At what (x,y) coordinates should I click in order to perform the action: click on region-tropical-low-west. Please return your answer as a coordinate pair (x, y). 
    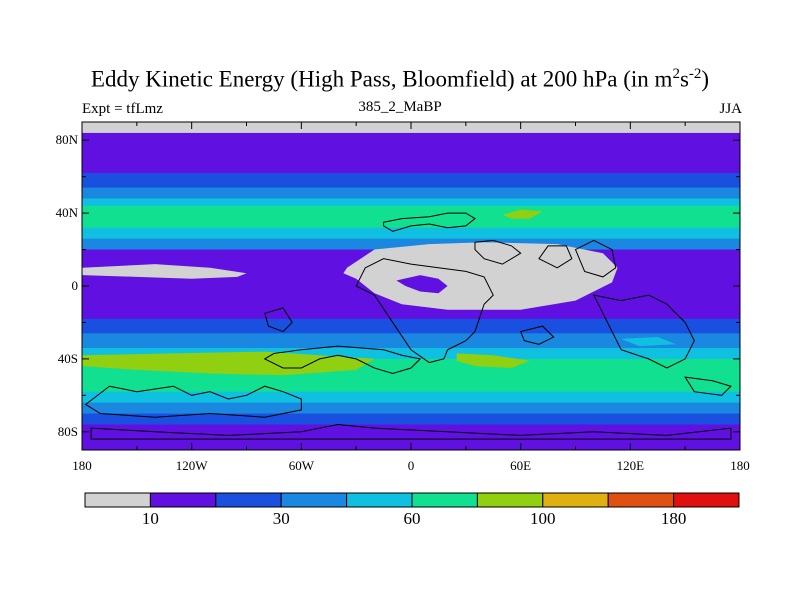
    Looking at the image, I should click on (164, 271).